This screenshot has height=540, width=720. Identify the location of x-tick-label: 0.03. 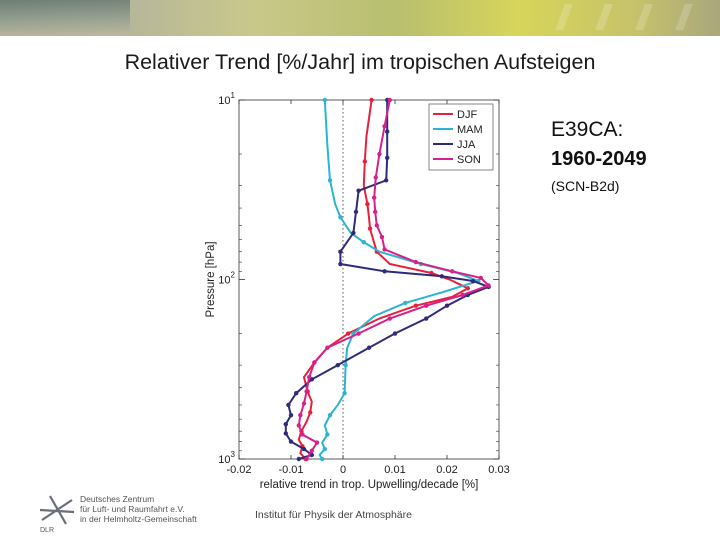
(498, 470).